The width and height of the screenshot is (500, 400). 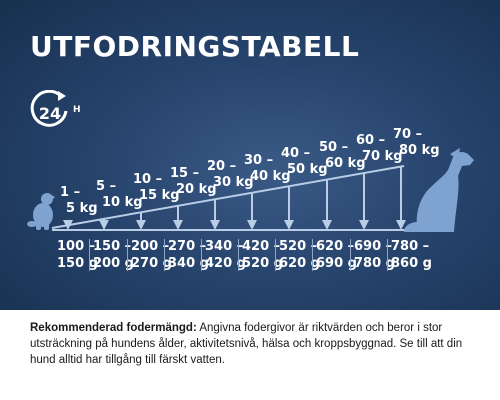 I want to click on small-dog-icon, so click(x=41, y=211).